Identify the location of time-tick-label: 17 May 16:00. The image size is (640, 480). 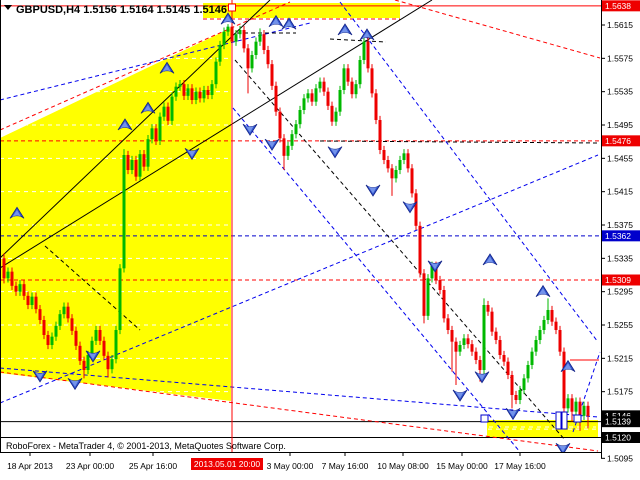
(520, 466).